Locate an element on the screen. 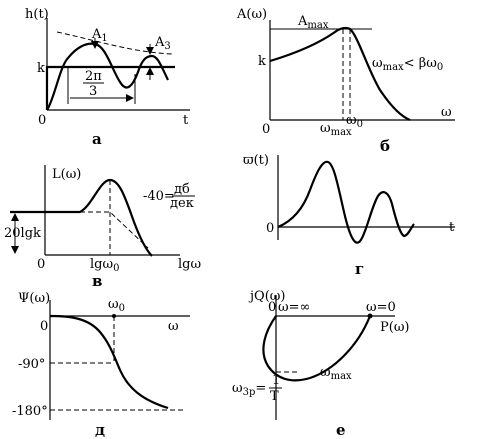  panel-a-step-line is located at coordinates (110, 87).